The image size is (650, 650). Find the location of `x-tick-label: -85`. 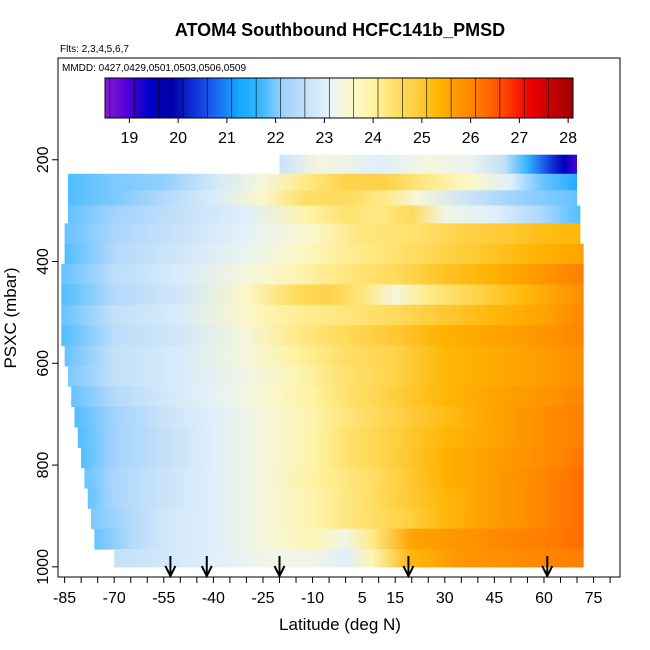

x-tick-label: -85 is located at coordinates (64, 598).